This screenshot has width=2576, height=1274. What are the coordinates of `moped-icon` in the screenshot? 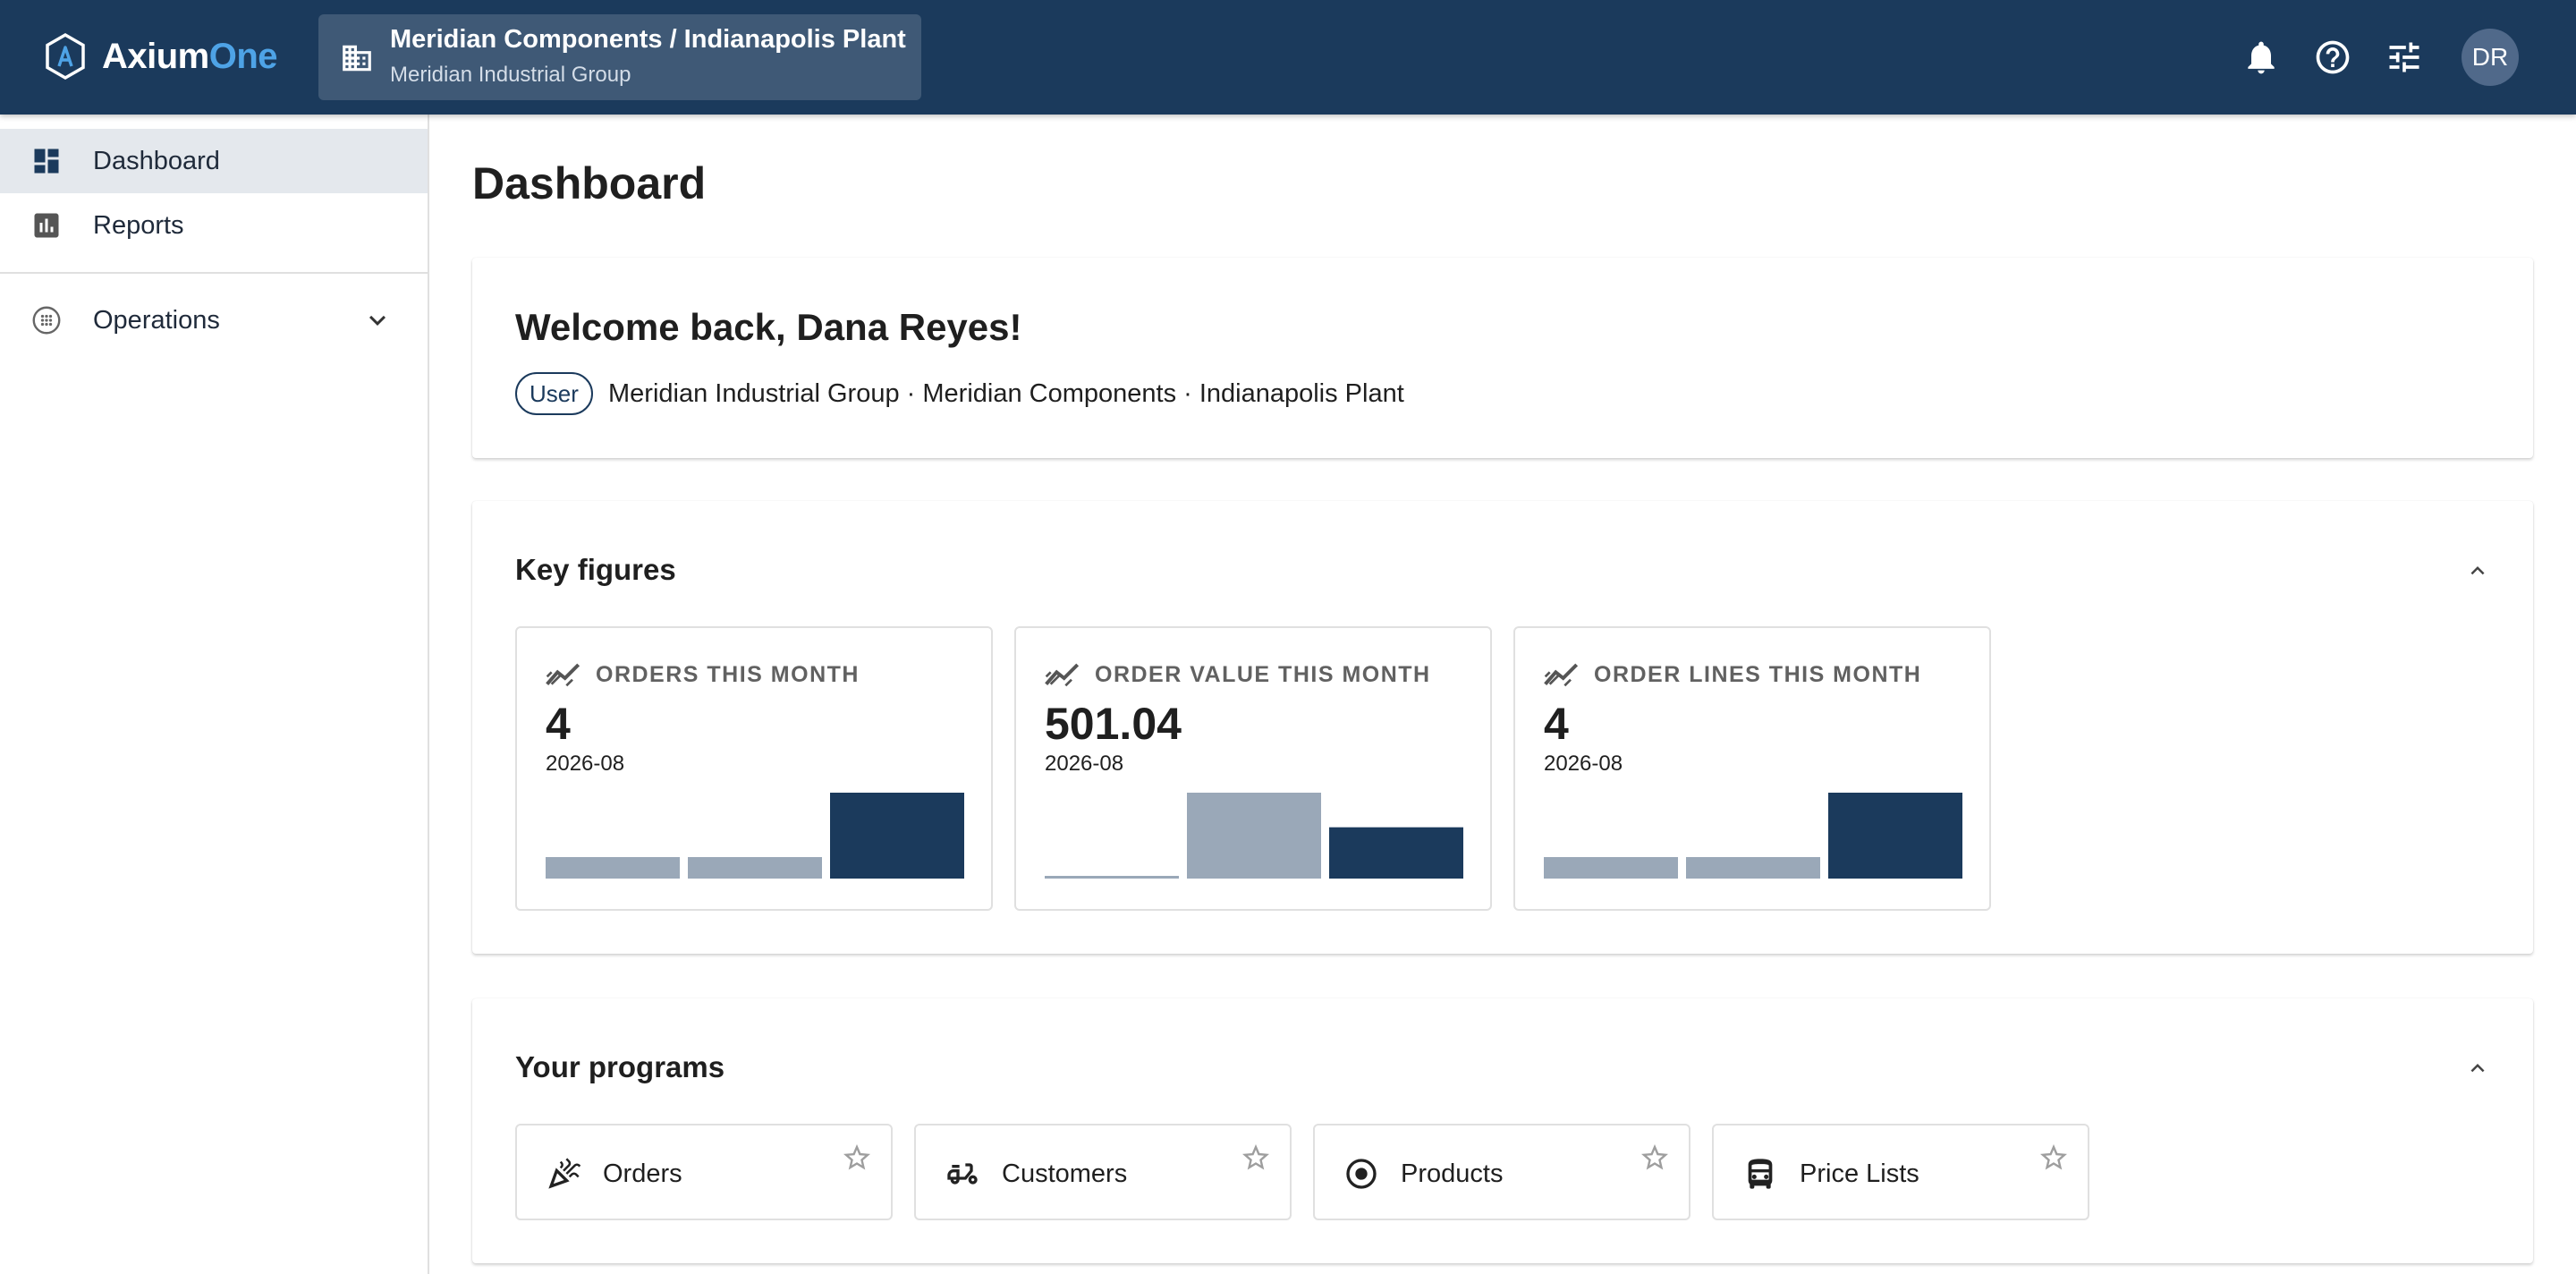 It's located at (962, 1174).